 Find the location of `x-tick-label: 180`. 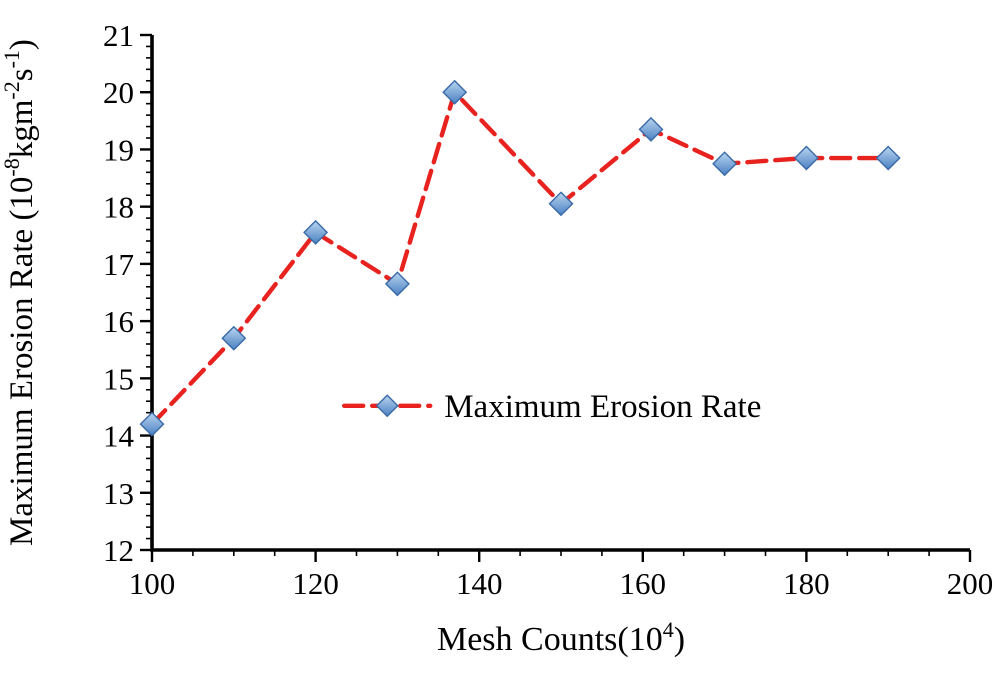

x-tick-label: 180 is located at coordinates (806, 583).